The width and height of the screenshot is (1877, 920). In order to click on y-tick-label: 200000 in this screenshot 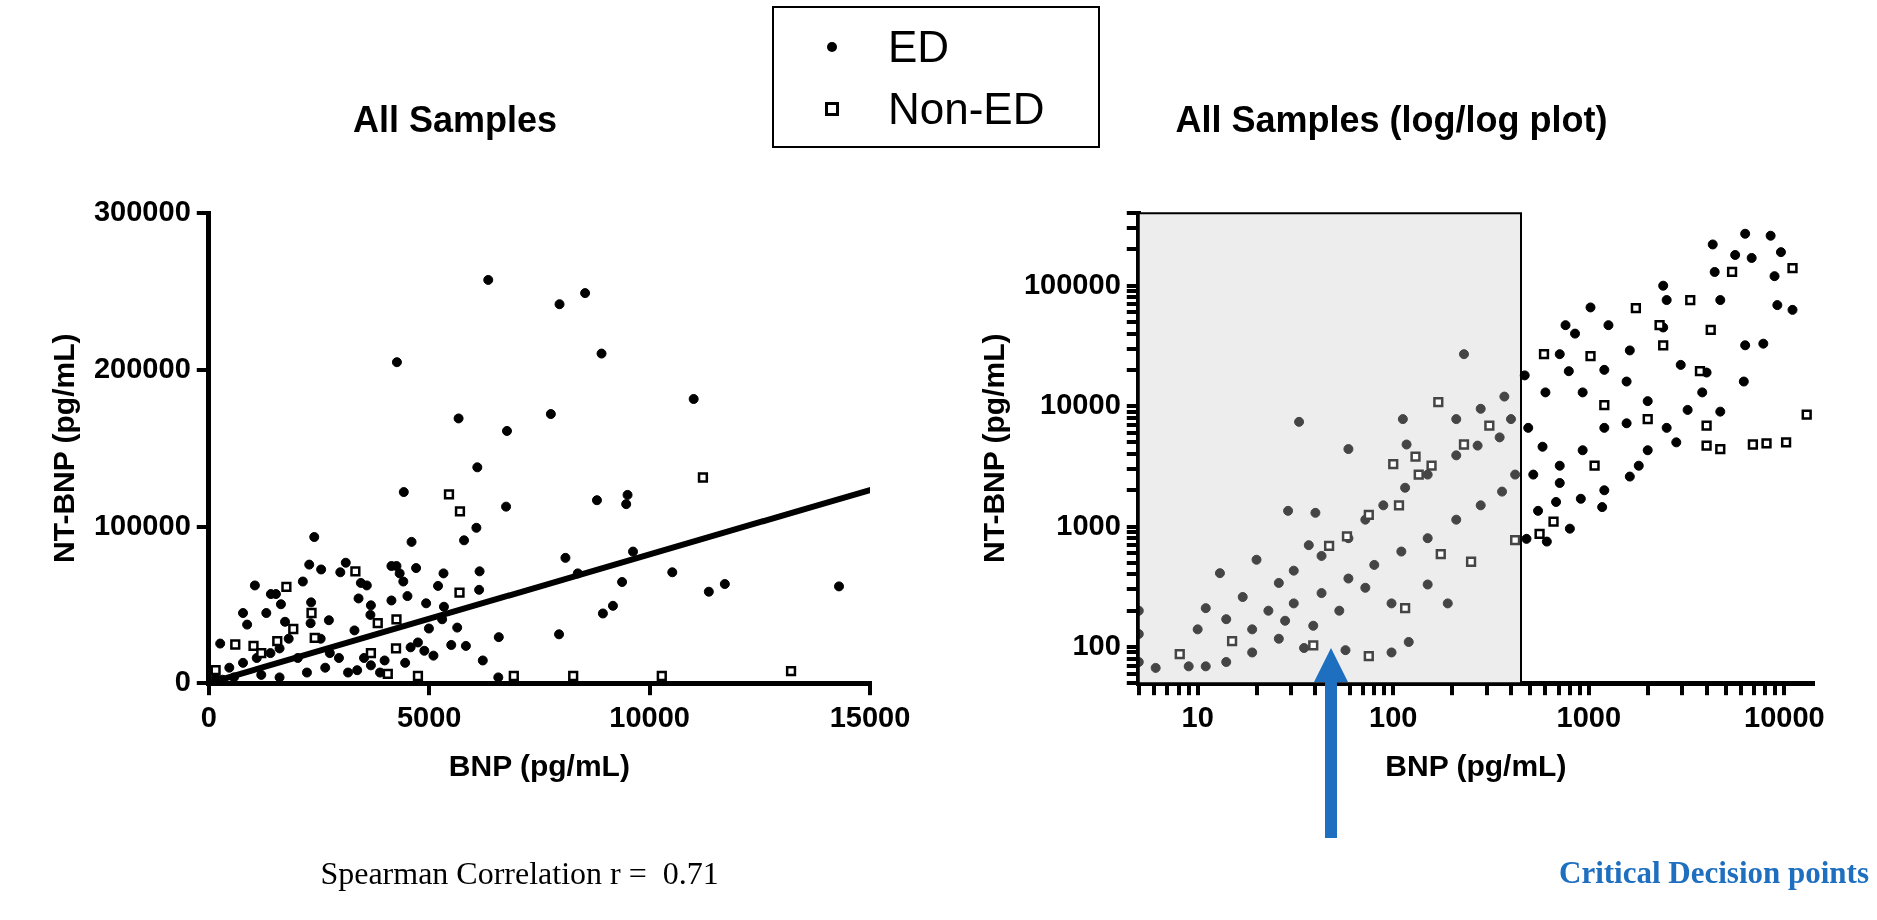, I will do `click(142, 367)`.